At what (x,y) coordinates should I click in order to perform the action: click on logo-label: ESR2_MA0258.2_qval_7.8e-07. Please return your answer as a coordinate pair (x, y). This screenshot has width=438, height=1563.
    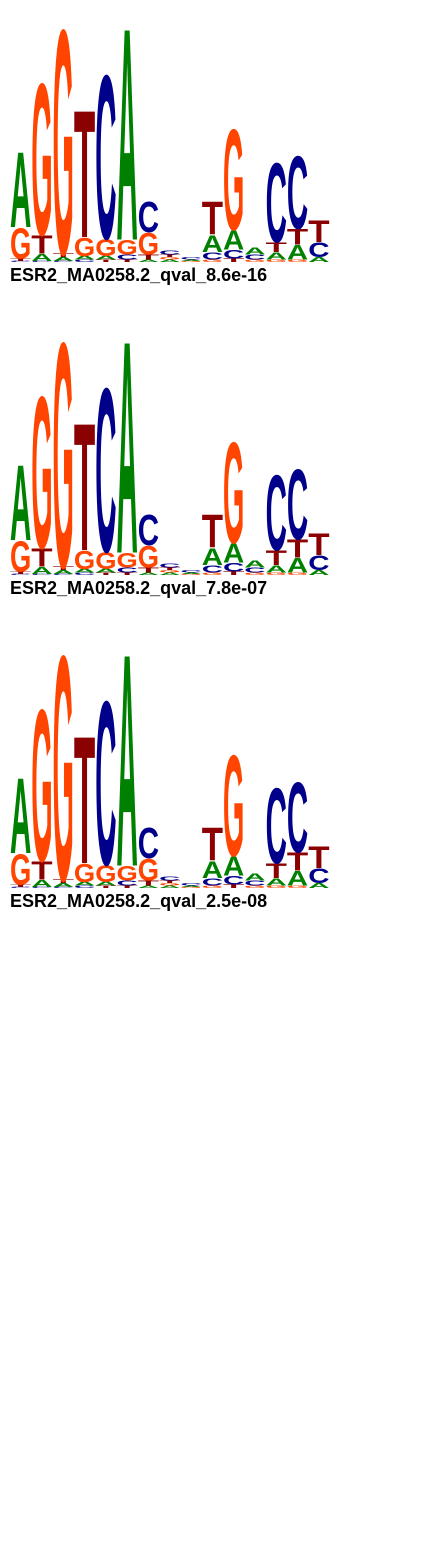
    Looking at the image, I should click on (138, 588).